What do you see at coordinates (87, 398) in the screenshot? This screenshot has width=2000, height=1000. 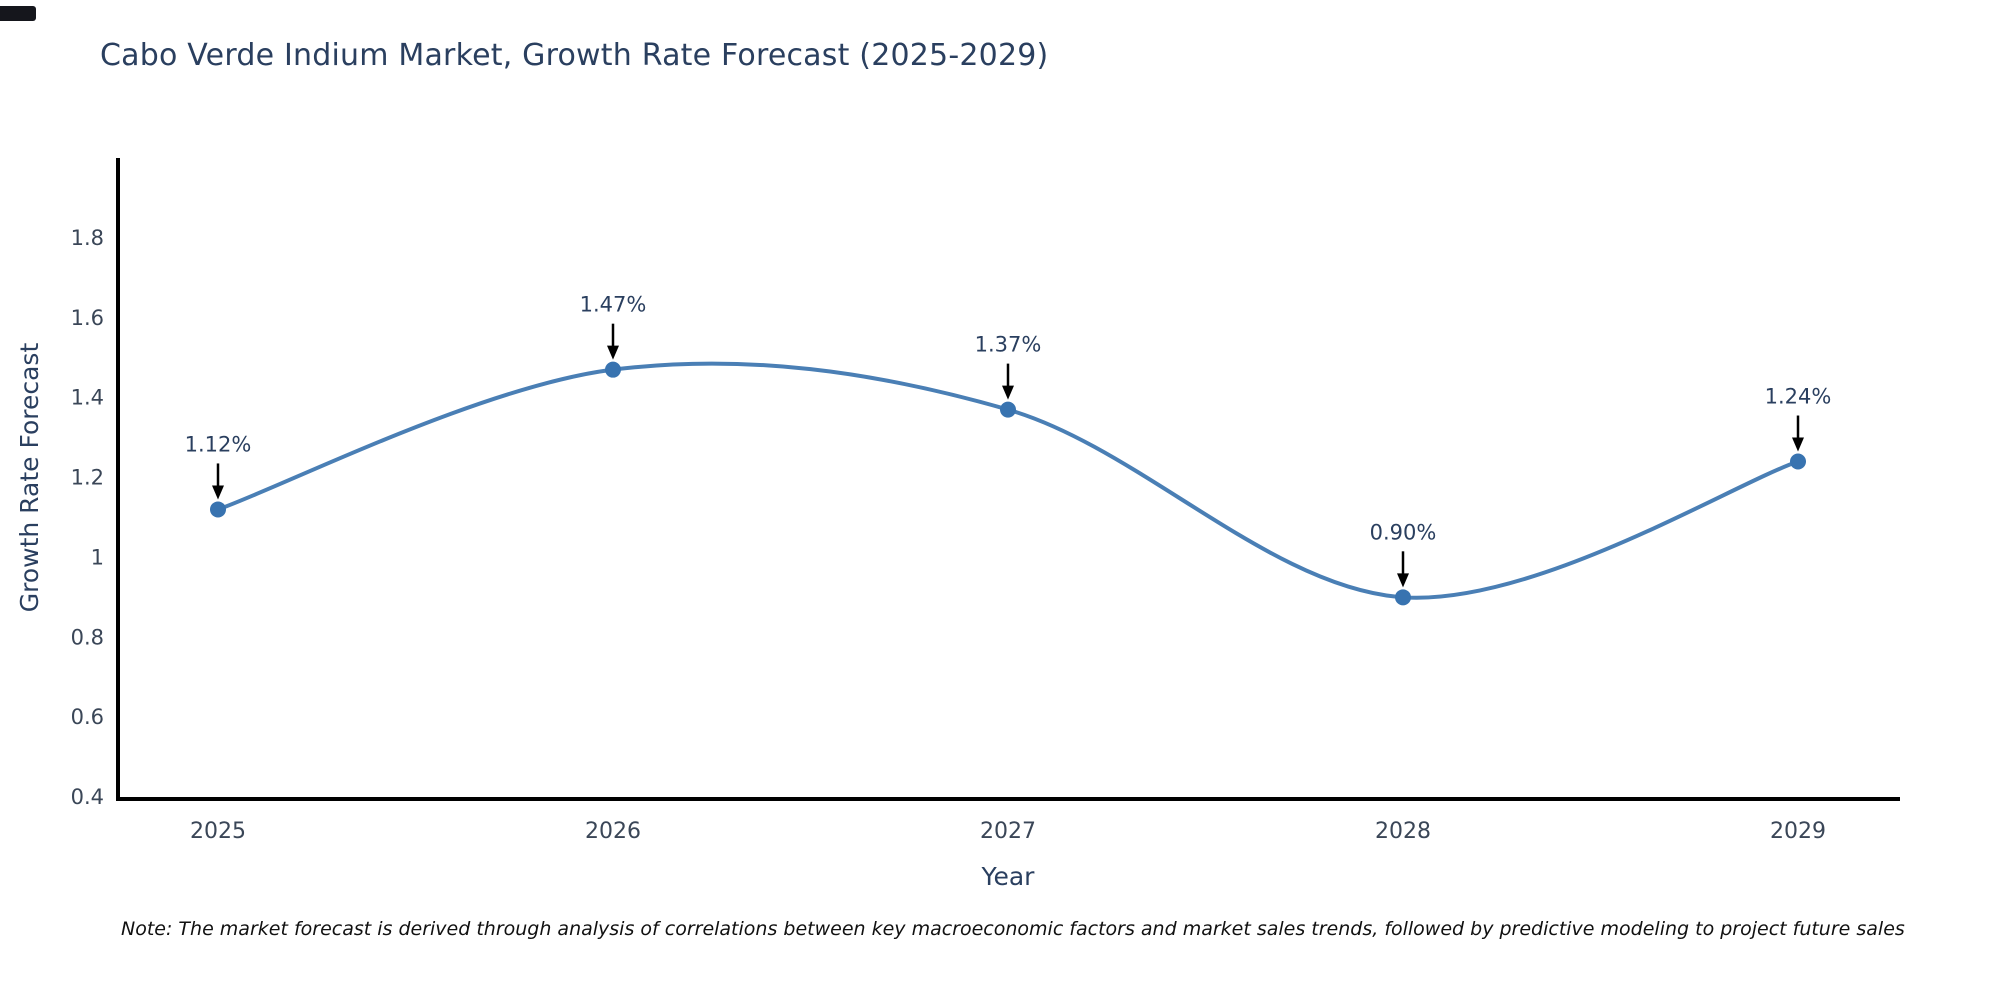 I see `y-tick-label: 1.4` at bounding box center [87, 398].